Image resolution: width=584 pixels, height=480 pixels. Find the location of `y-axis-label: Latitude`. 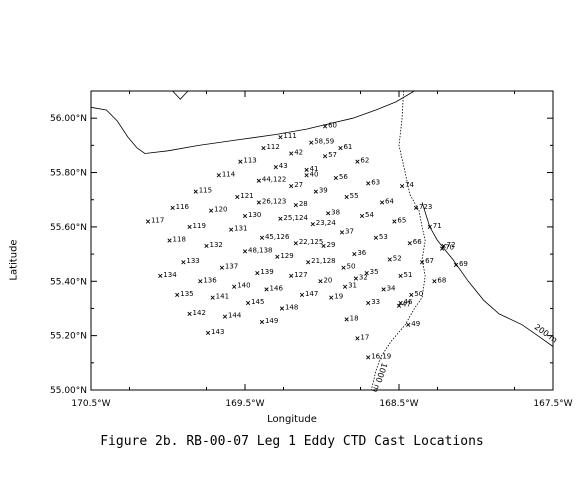

y-axis-label: Latitude is located at coordinates (14, 260).